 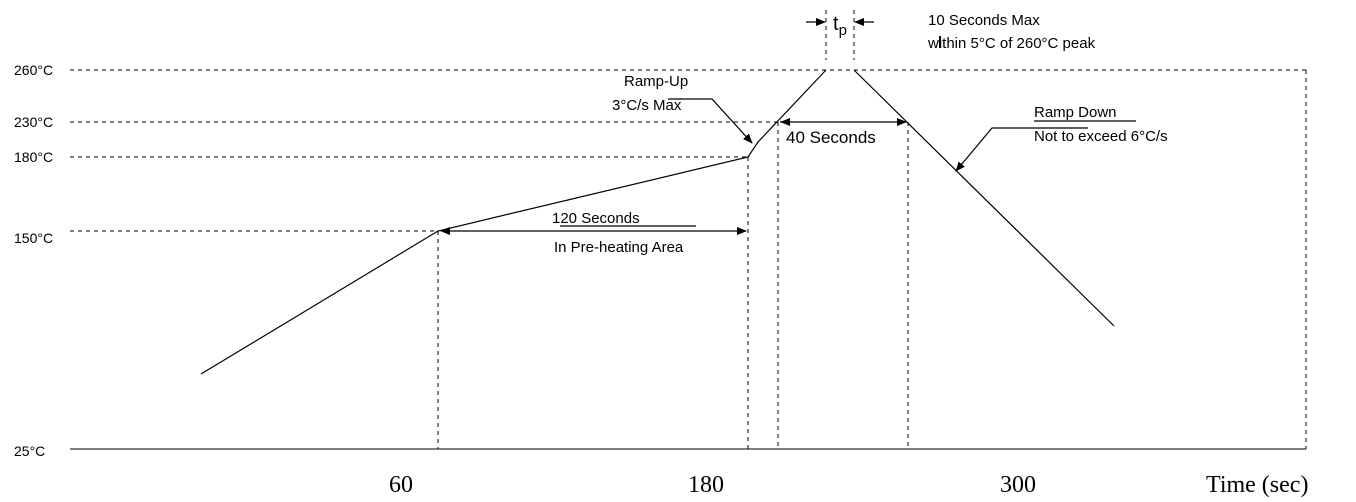 I want to click on forty-seconds-label: 40 Seconds, so click(x=831, y=137).